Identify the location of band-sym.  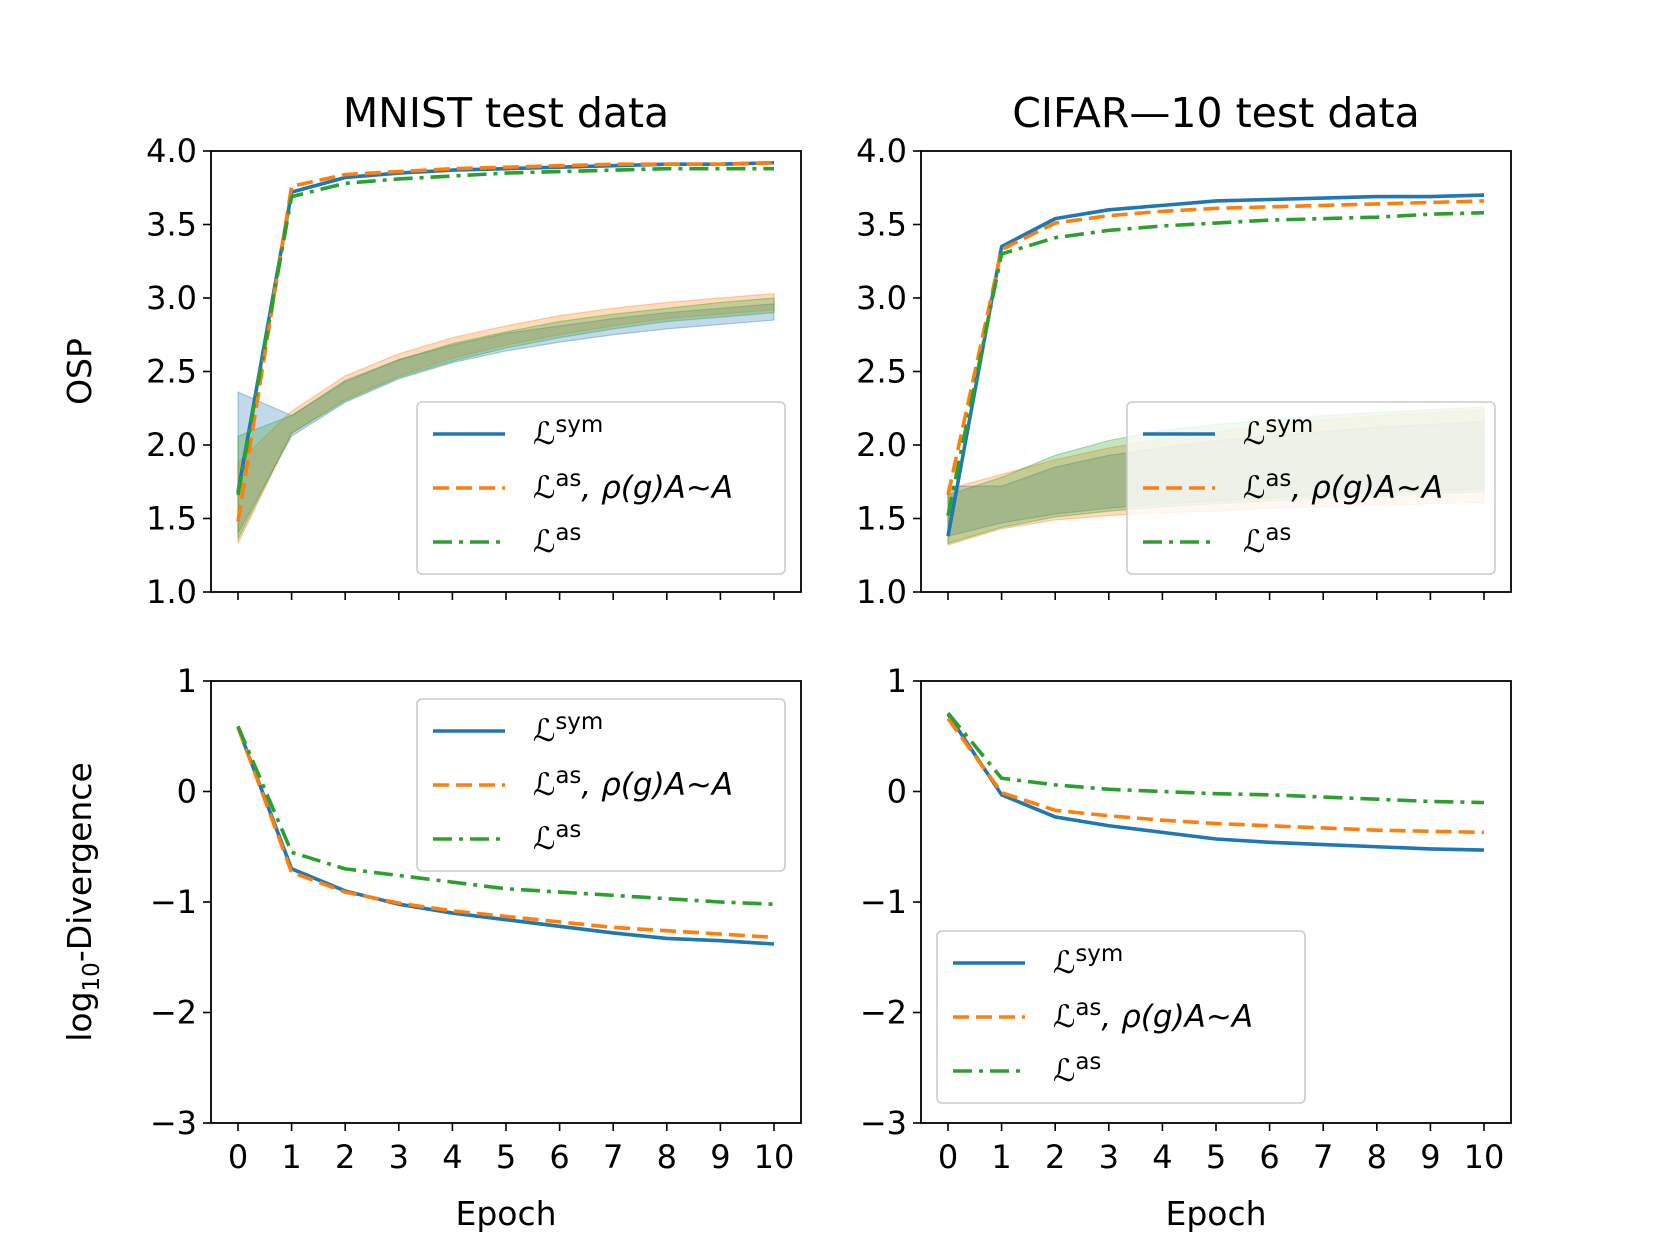
(506, 418).